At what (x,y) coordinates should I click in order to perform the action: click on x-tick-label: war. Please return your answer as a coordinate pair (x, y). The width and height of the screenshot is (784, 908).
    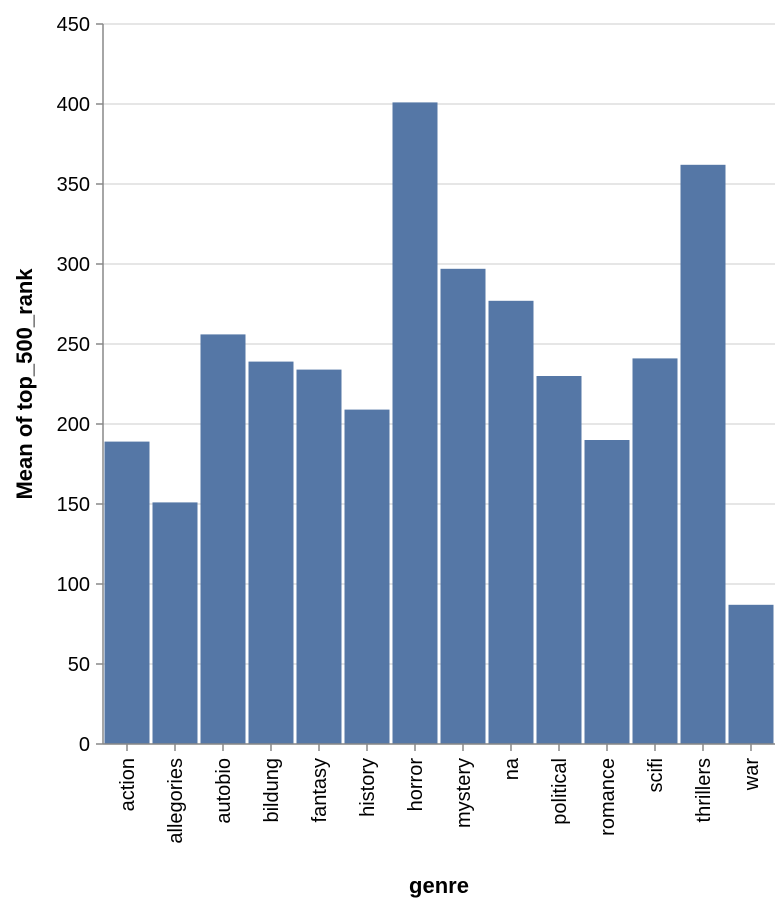
    Looking at the image, I should click on (752, 775).